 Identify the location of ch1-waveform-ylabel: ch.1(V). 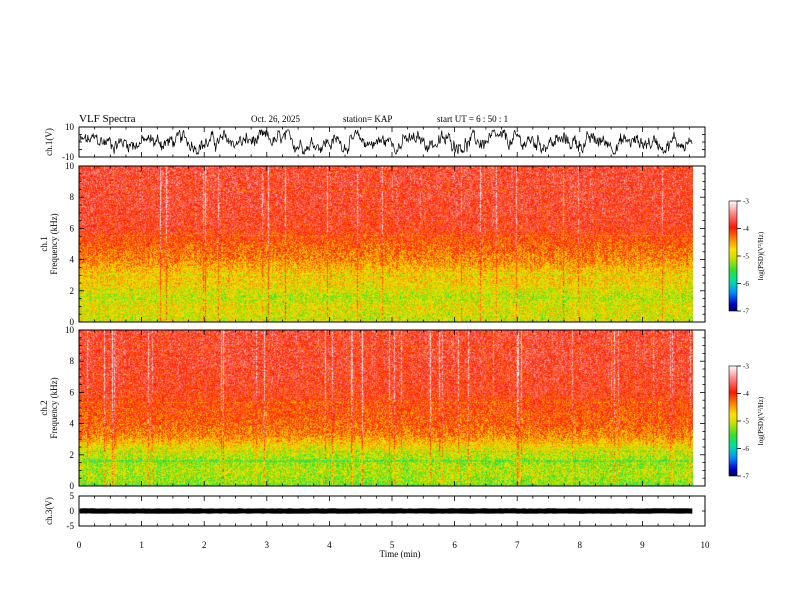
(49, 142).